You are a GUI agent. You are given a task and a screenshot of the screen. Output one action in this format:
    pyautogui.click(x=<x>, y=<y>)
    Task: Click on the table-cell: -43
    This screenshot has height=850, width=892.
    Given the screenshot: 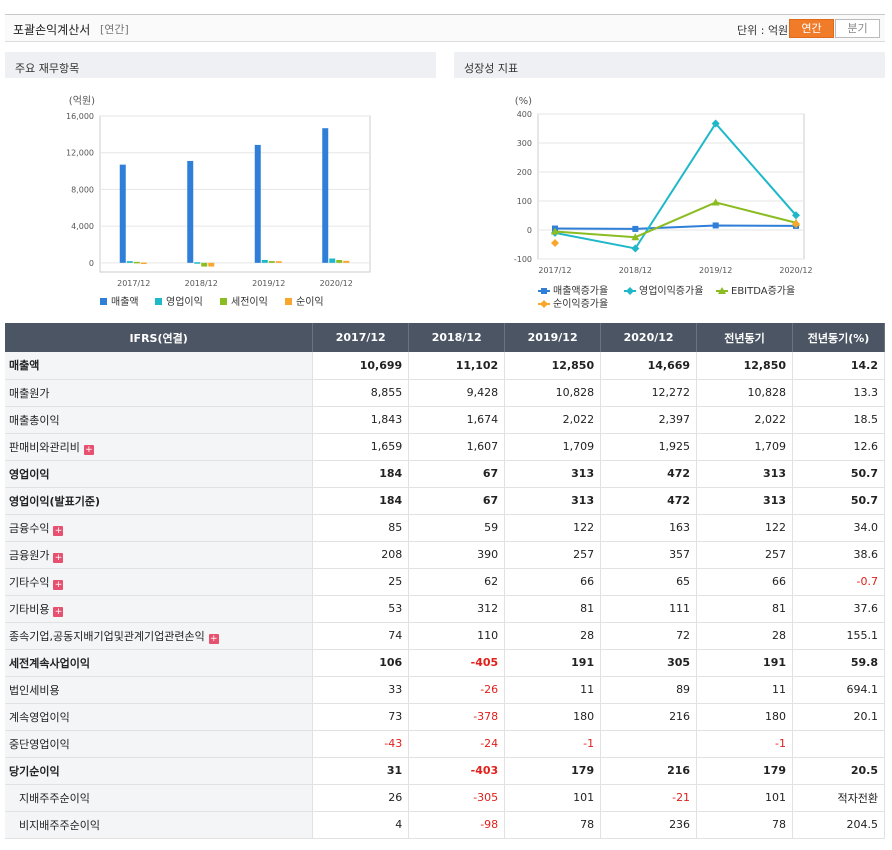 What is the action you would take?
    pyautogui.click(x=361, y=744)
    